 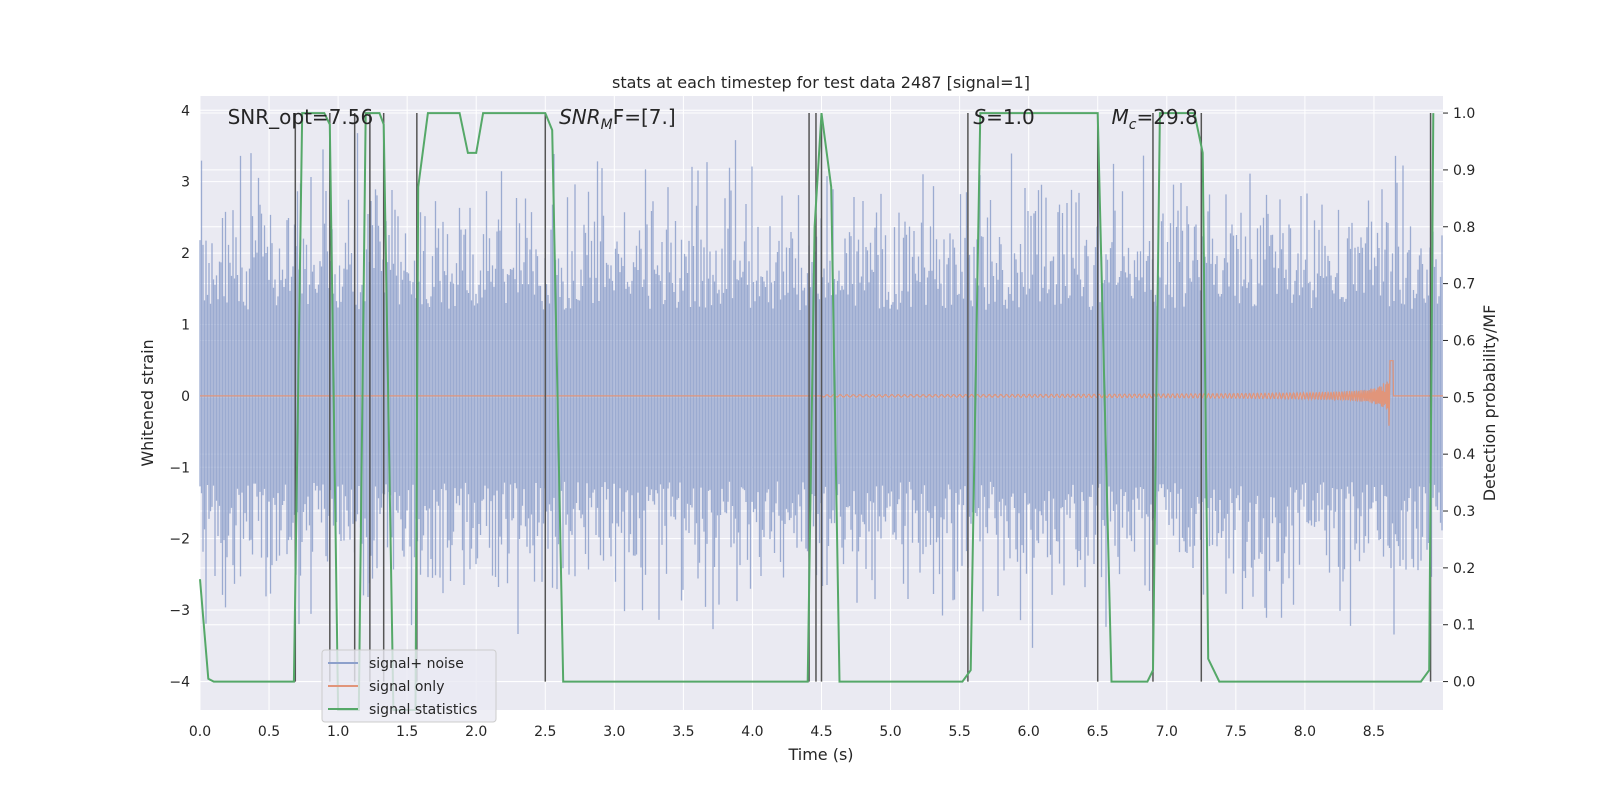 What do you see at coordinates (614, 732) in the screenshot?
I see `x-tick-label: 3.0` at bounding box center [614, 732].